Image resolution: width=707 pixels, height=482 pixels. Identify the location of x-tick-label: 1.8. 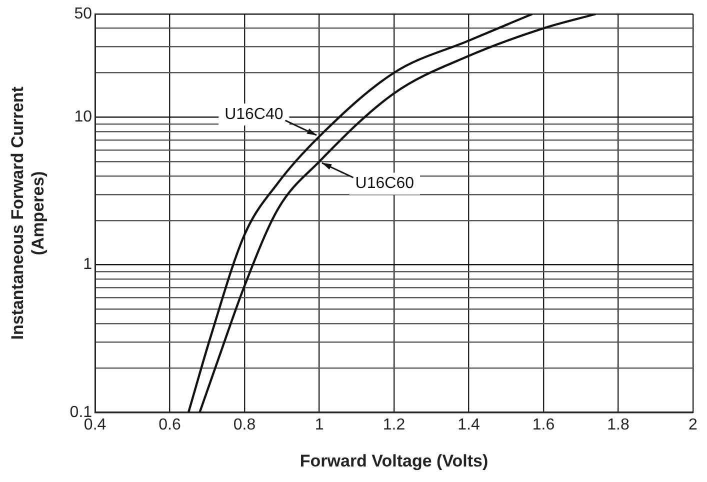
(618, 425).